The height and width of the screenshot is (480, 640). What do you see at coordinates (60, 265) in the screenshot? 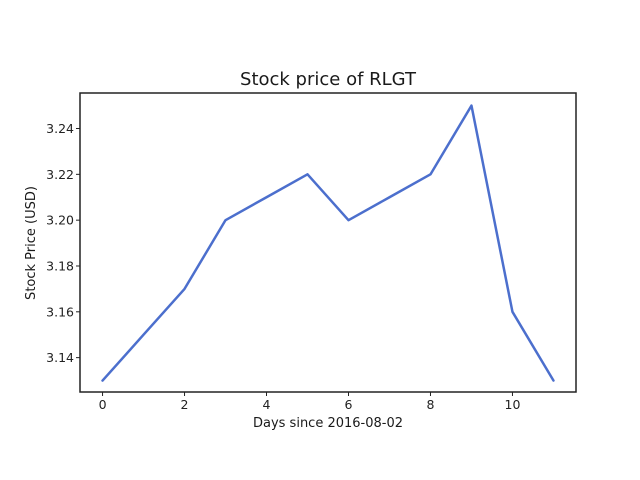
I see `y-tick-label: 3.18` at bounding box center [60, 265].